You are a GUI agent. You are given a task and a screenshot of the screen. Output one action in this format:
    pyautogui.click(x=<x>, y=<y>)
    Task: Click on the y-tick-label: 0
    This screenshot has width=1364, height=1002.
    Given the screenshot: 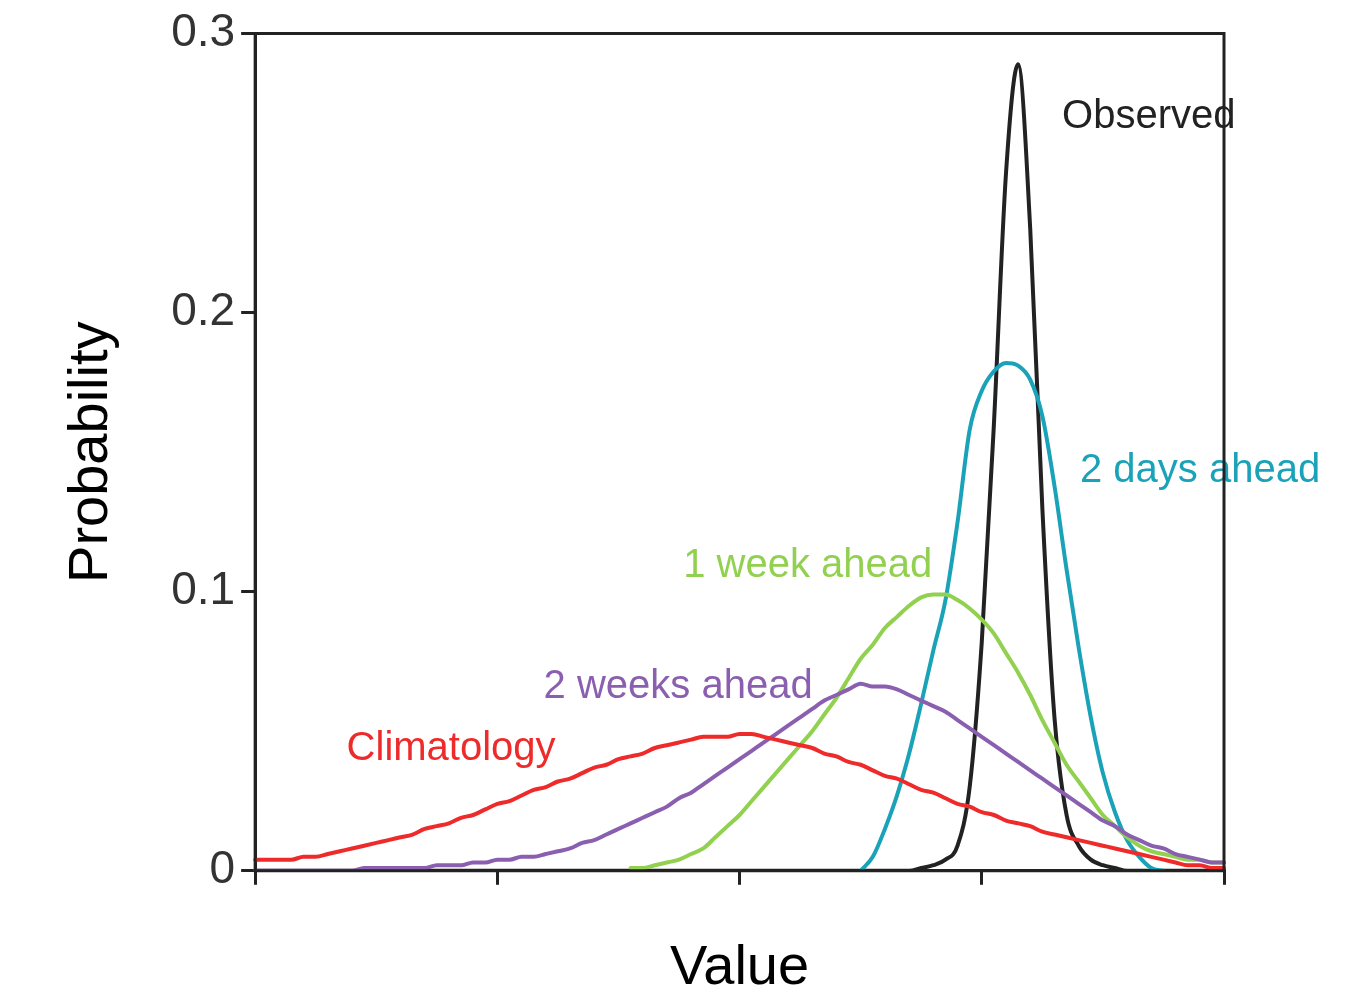 What is the action you would take?
    pyautogui.click(x=222, y=867)
    